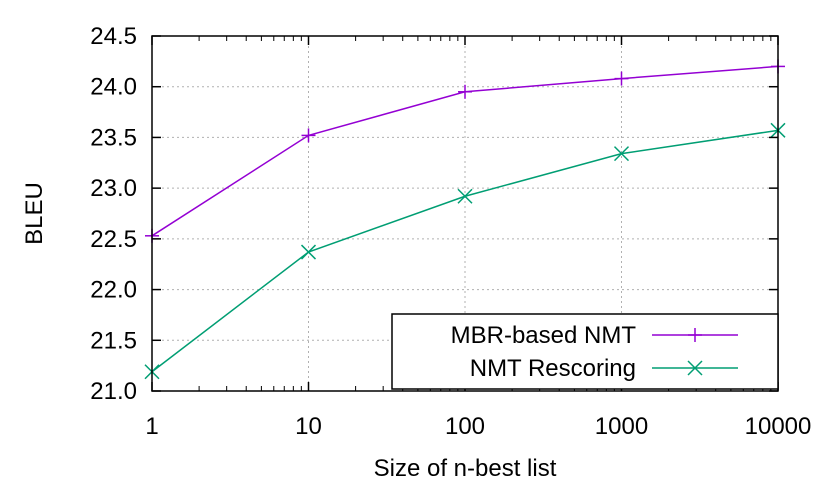 Image resolution: width=830 pixels, height=491 pixels. What do you see at coordinates (621, 426) in the screenshot?
I see `x-tick-label: 1000` at bounding box center [621, 426].